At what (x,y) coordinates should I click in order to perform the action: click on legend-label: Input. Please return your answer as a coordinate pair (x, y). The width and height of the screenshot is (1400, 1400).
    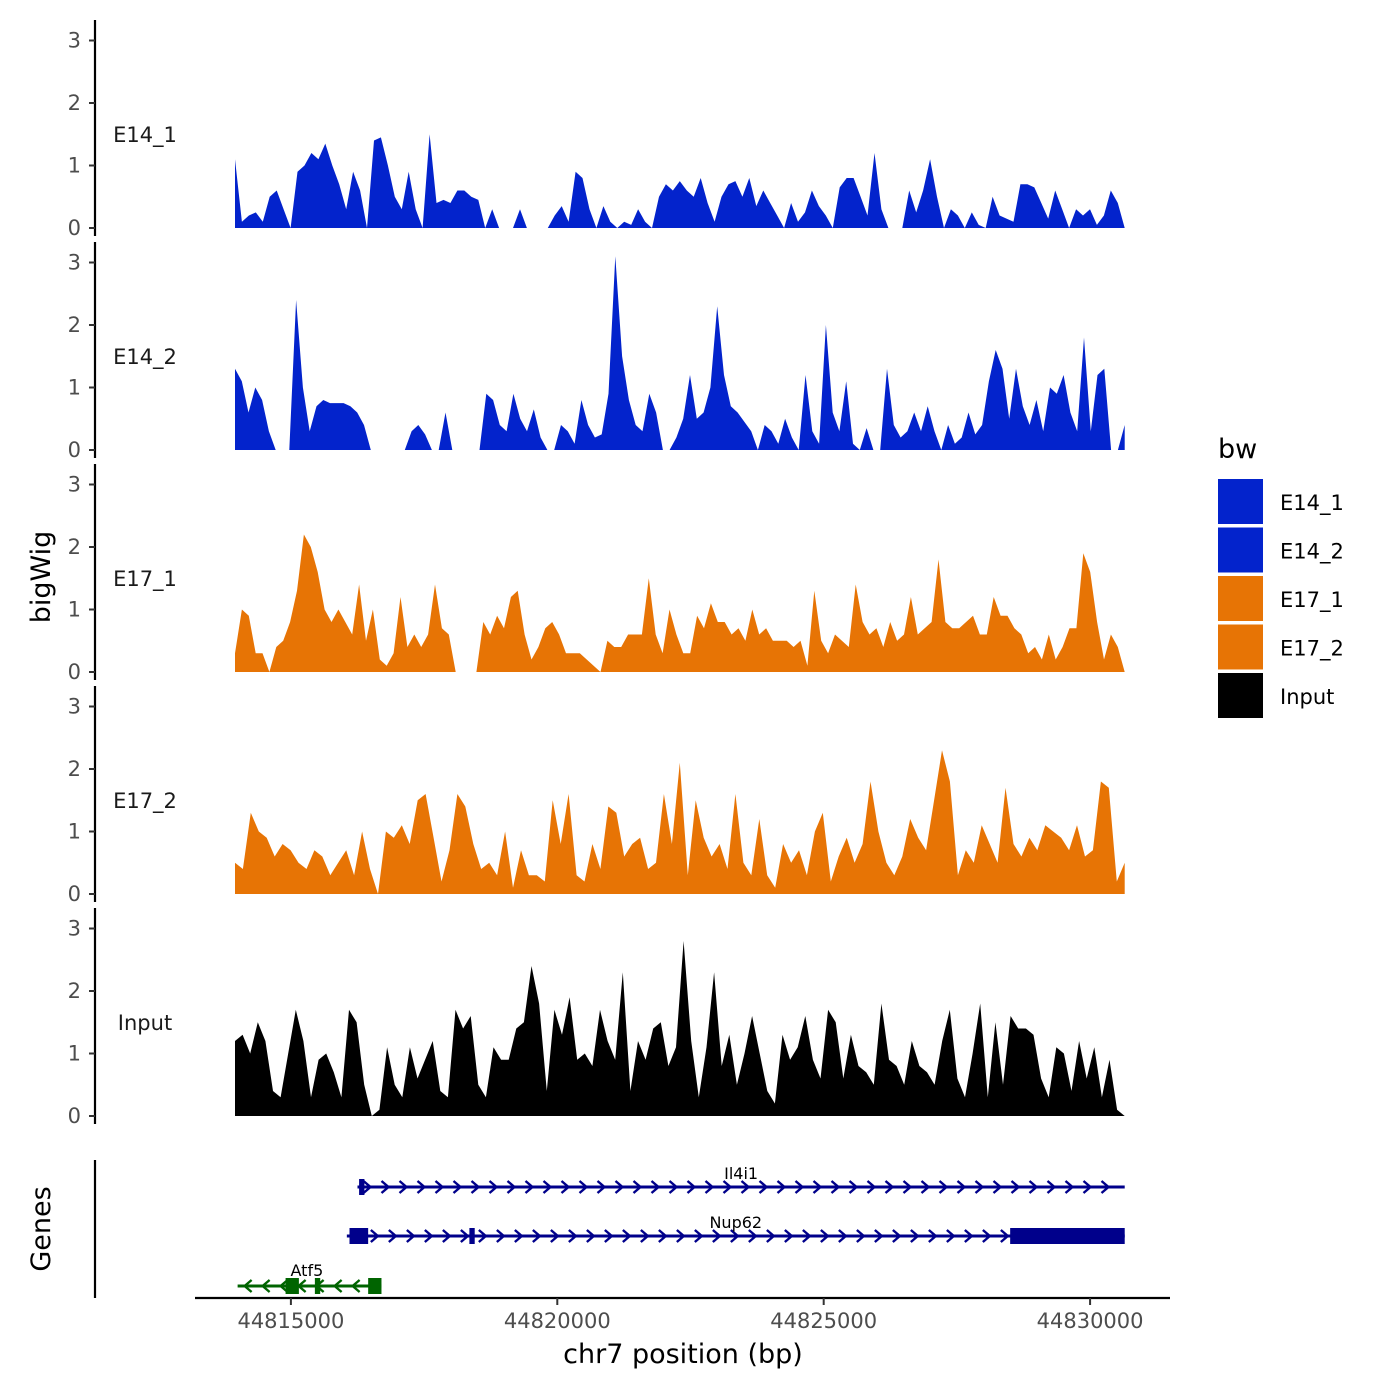
    Looking at the image, I should click on (1307, 697).